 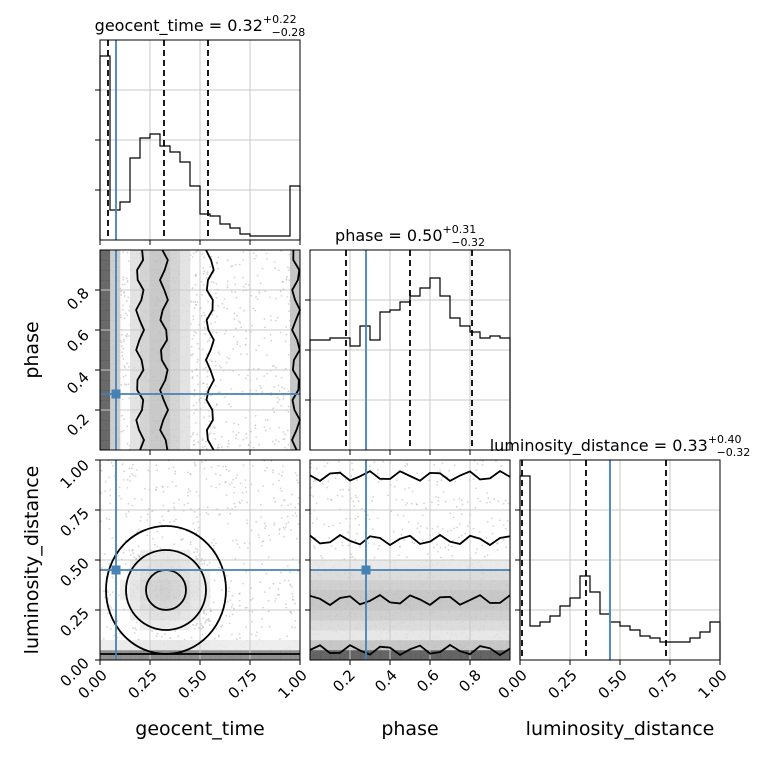 What do you see at coordinates (74, 522) in the screenshot?
I see `ytick-label-lumdist-3: 0.75` at bounding box center [74, 522].